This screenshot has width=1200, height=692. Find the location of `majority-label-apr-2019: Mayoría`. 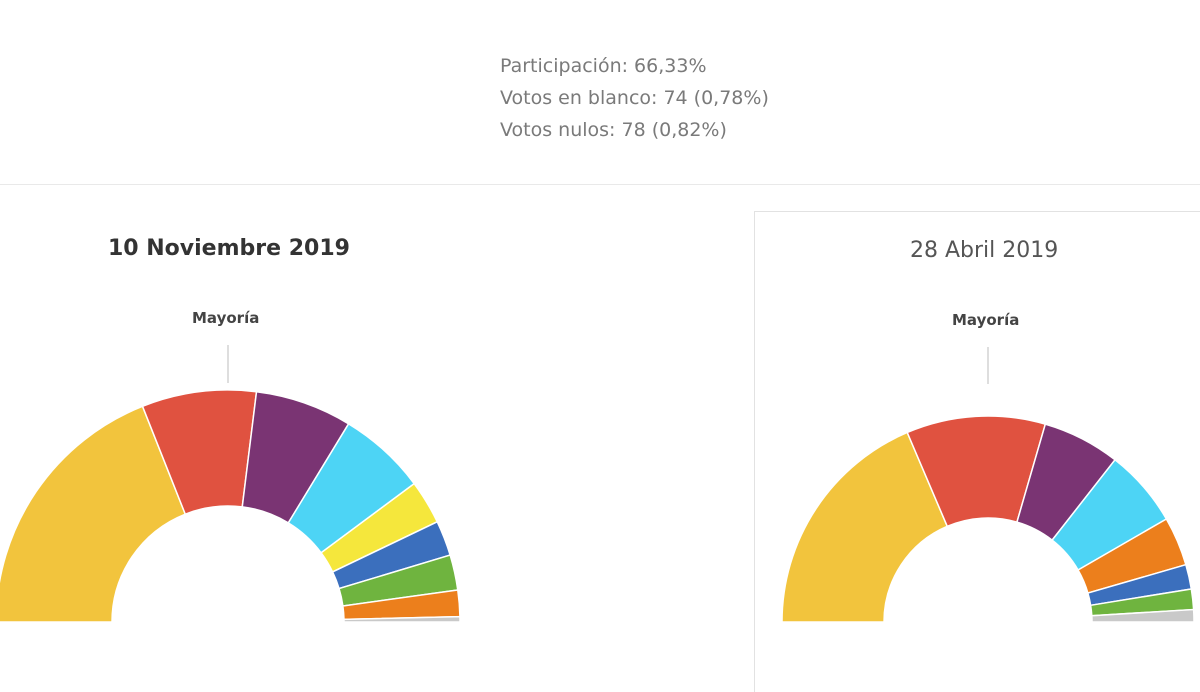

majority-label-apr-2019: Mayoría is located at coordinates (986, 320).